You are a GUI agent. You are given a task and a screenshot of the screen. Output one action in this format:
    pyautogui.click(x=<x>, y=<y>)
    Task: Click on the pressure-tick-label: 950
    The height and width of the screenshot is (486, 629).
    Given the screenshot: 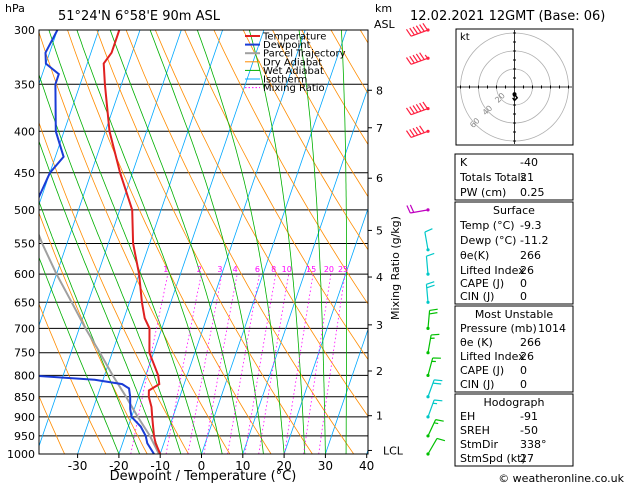 What is the action you would take?
    pyautogui.click(x=24, y=436)
    